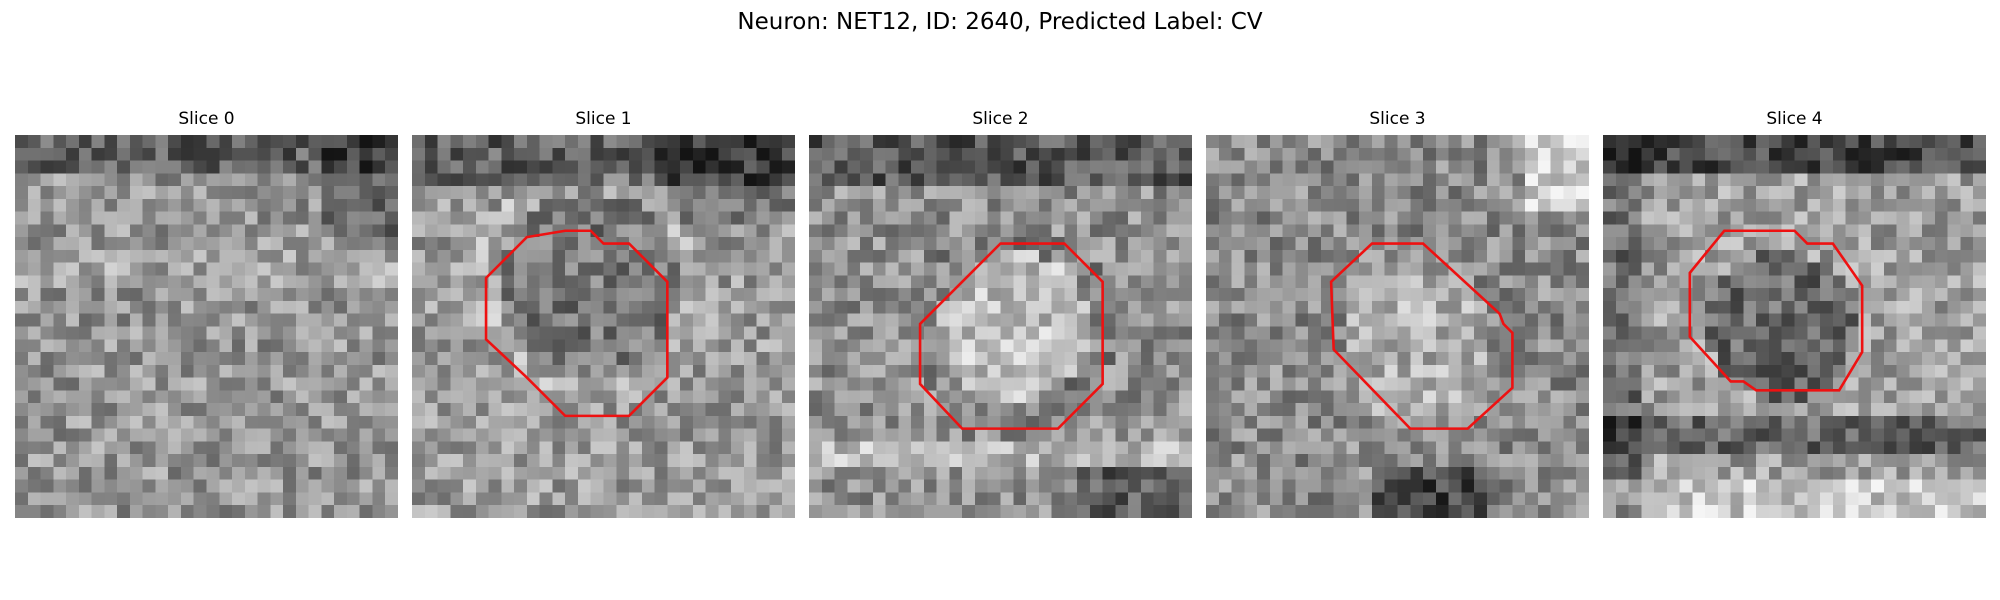 The height and width of the screenshot is (600, 2000). I want to click on slice-title: Slice 2, so click(1000, 119).